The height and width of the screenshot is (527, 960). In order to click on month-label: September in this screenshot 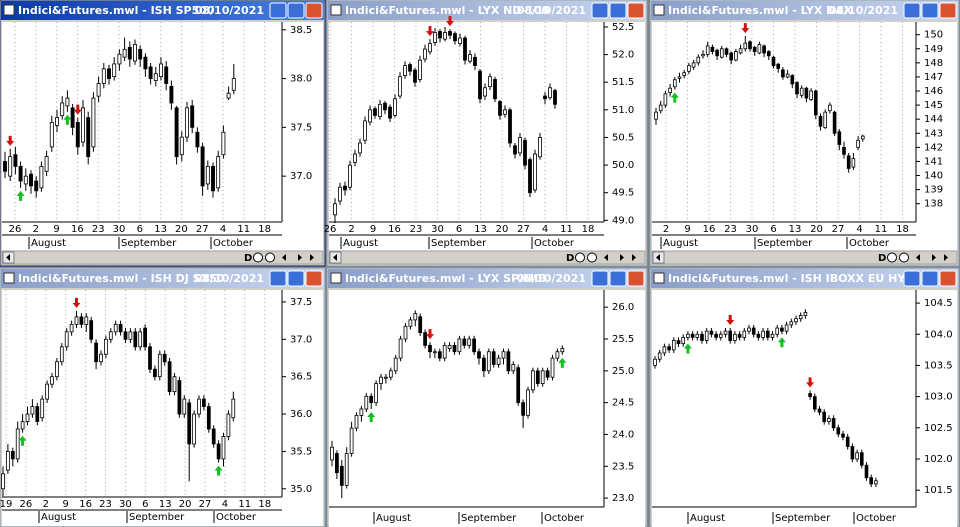, I will do `click(149, 243)`.